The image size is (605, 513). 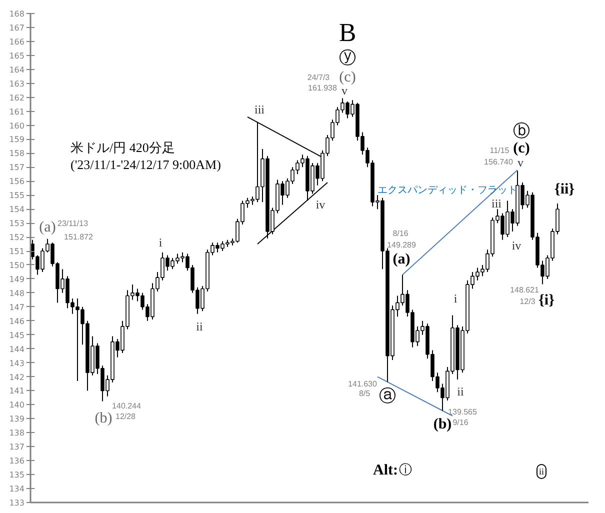 I want to click on annotation: 8/5, so click(x=364, y=393).